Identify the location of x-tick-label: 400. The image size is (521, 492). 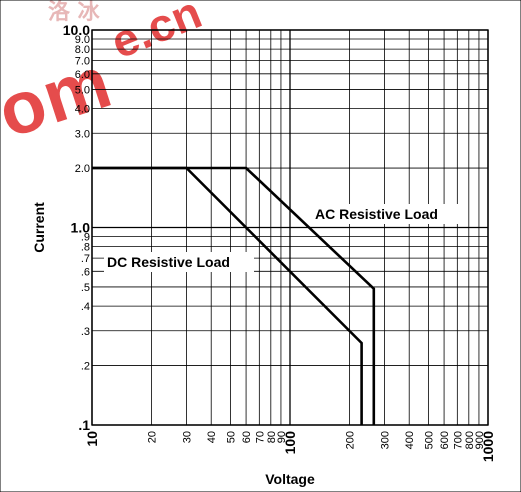
(410, 440).